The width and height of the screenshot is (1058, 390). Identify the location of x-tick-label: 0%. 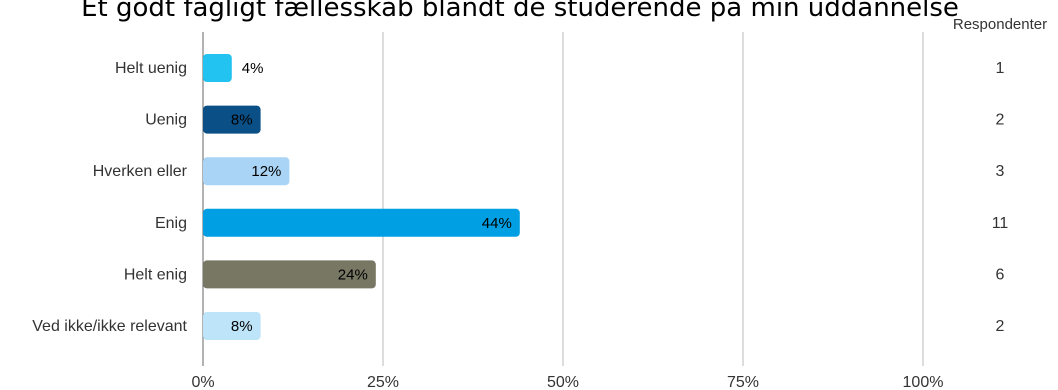
(202, 382).